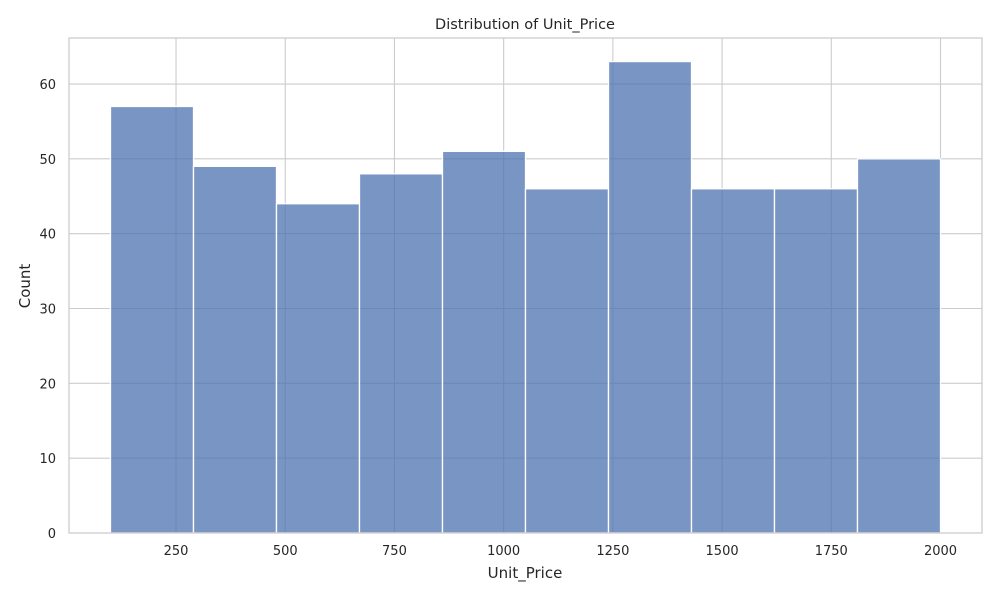 Image resolution: width=1000 pixels, height=600 pixels. I want to click on chart-title: Distribution of Unit_Price, so click(525, 25).